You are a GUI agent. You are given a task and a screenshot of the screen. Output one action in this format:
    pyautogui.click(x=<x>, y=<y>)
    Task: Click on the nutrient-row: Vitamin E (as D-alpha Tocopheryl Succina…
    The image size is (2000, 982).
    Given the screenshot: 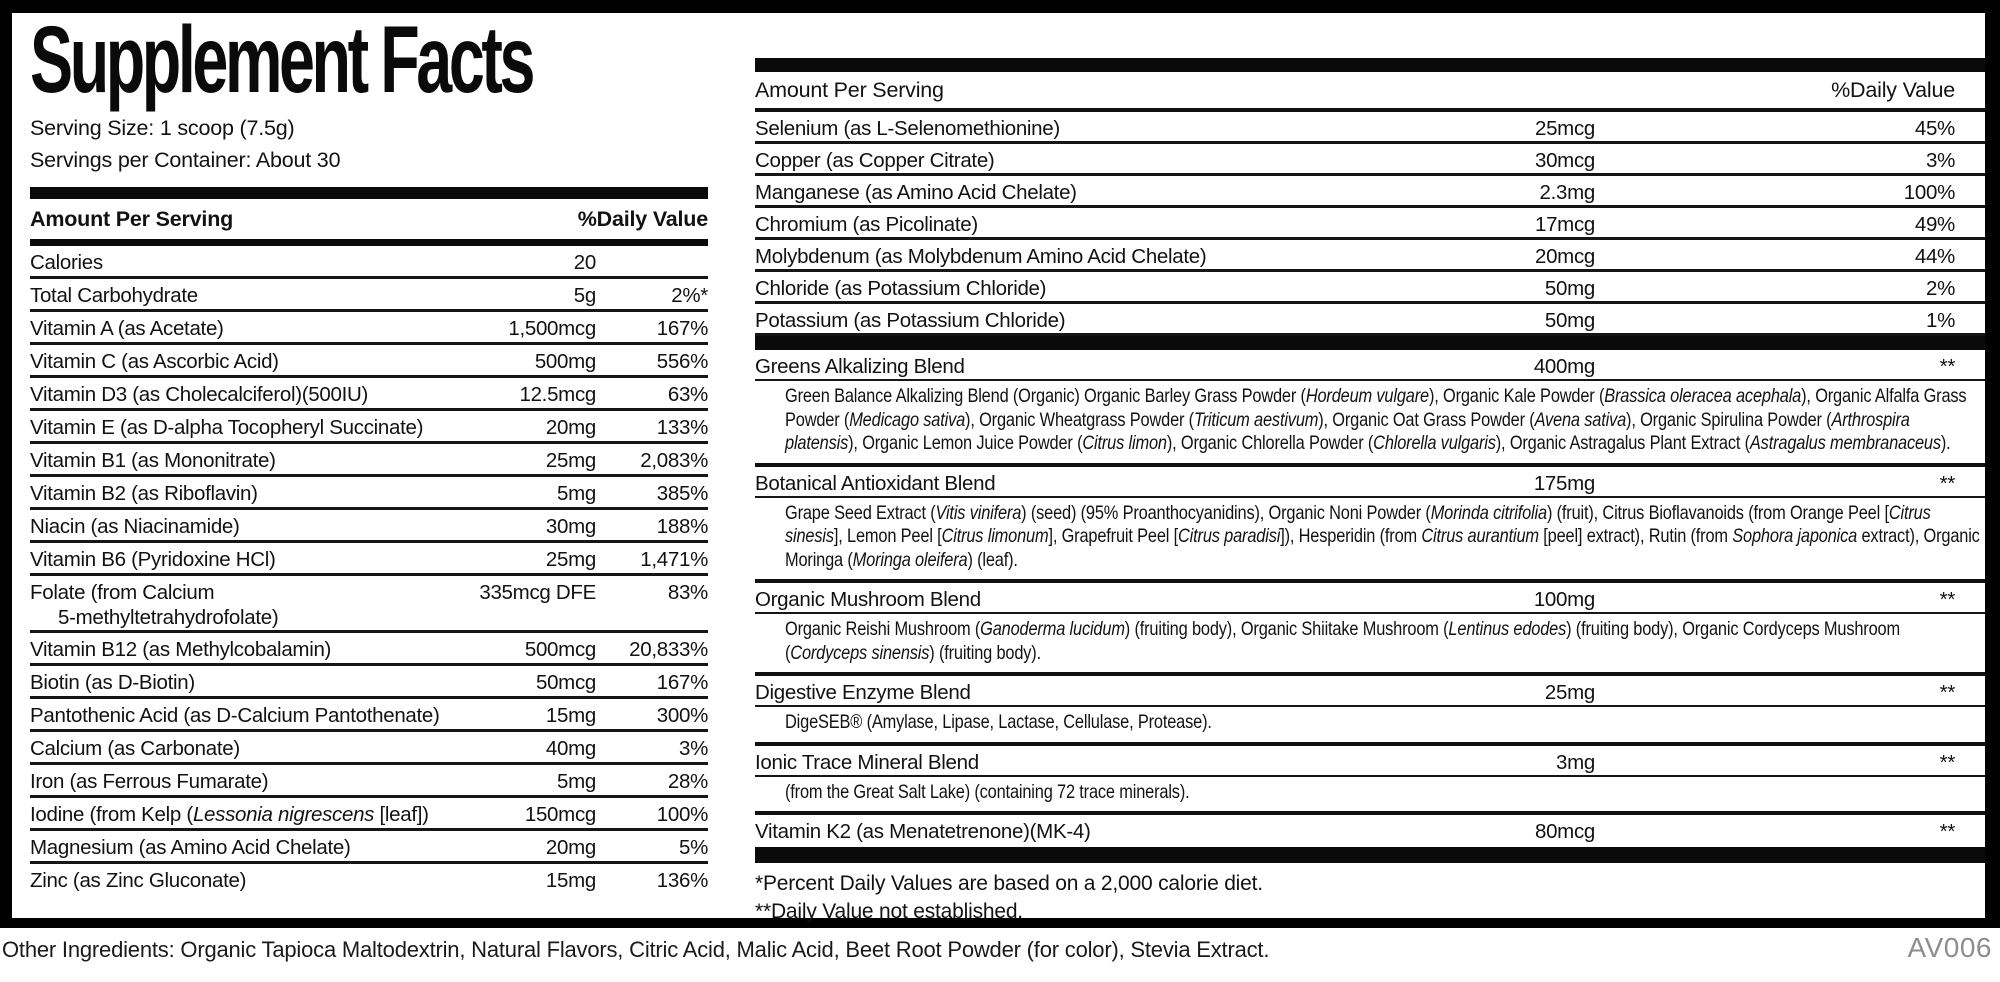 What is the action you would take?
    pyautogui.click(x=369, y=428)
    